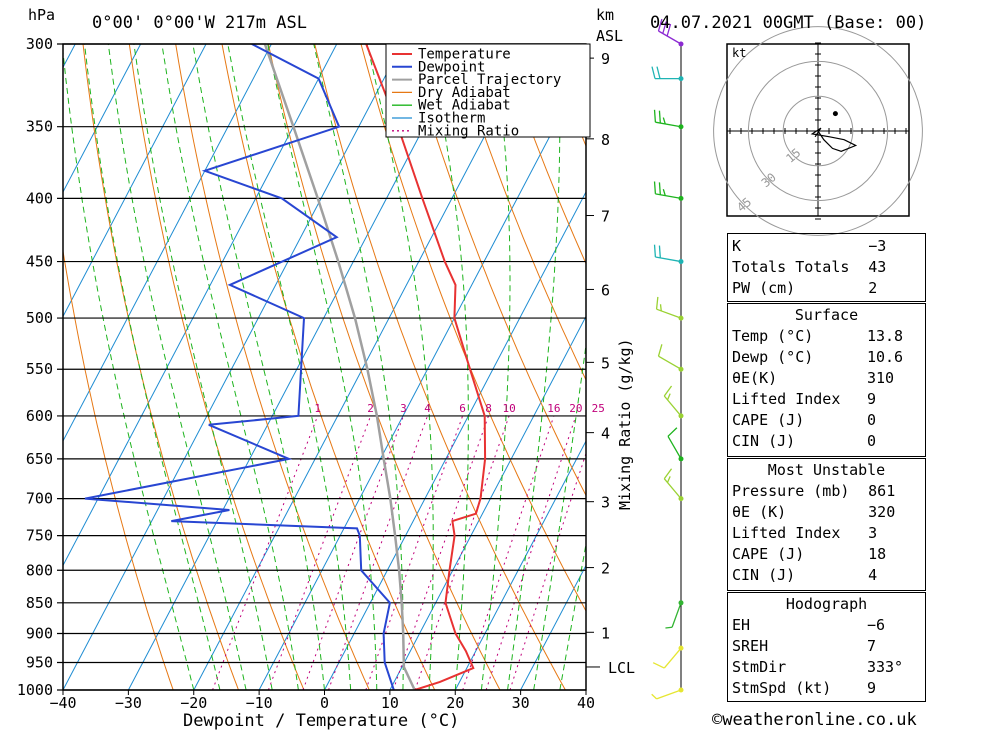  I want to click on index-name: StmSpd (kt), so click(782, 688).